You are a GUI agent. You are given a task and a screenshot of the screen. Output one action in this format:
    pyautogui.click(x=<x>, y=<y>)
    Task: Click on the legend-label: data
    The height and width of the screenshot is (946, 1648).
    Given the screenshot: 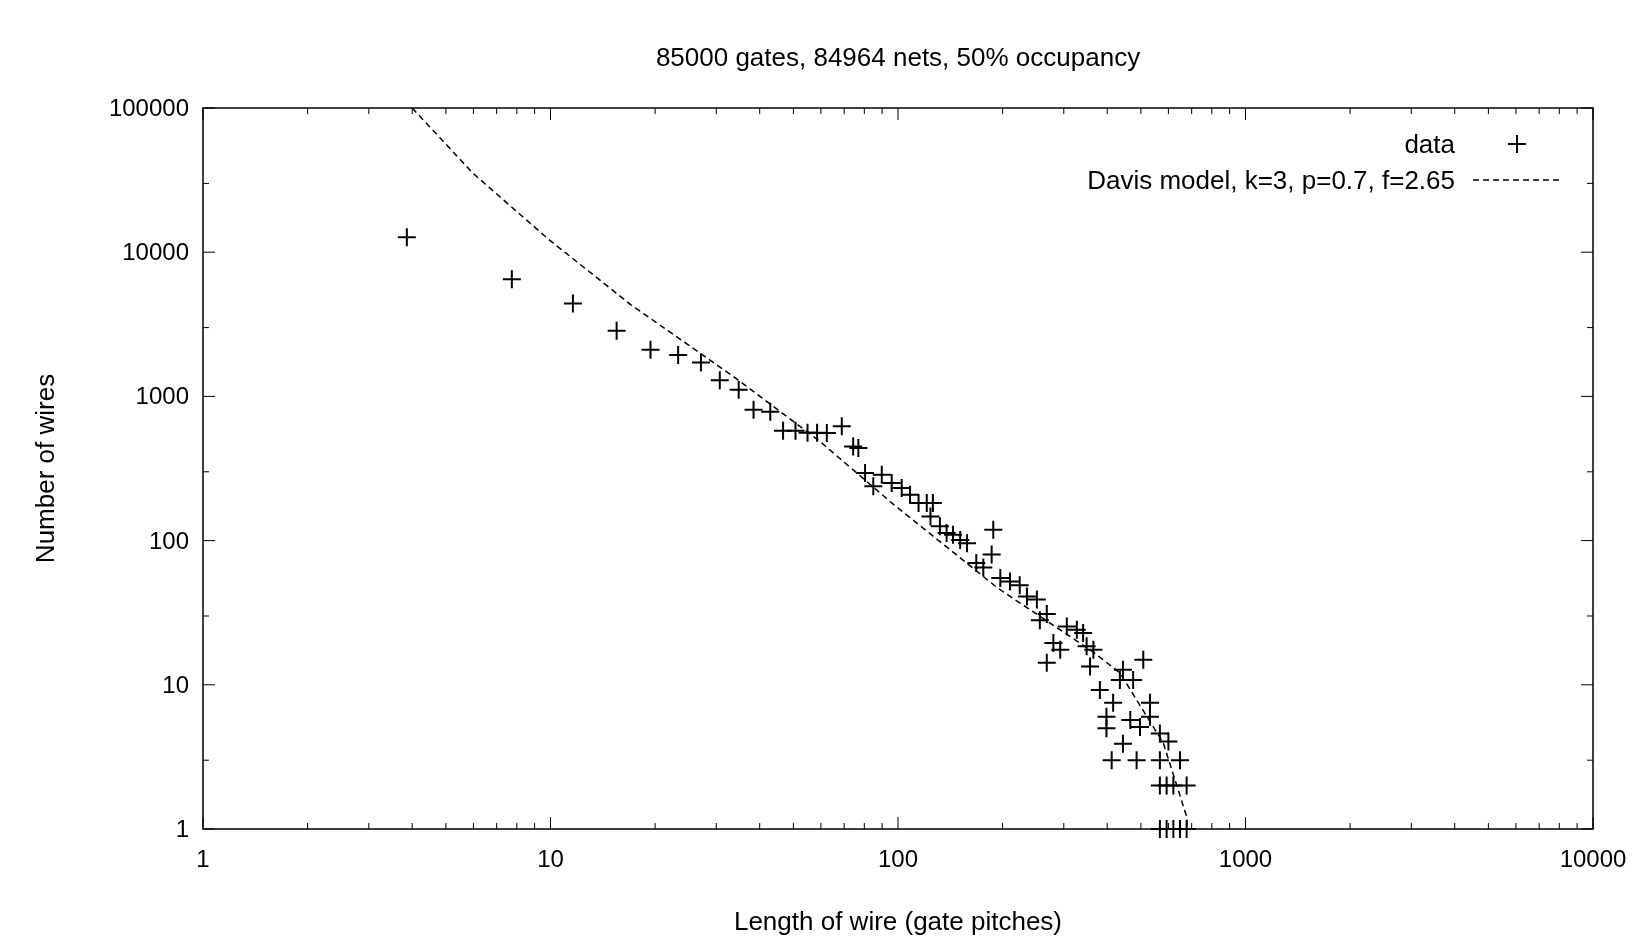 What is the action you would take?
    pyautogui.click(x=1430, y=144)
    